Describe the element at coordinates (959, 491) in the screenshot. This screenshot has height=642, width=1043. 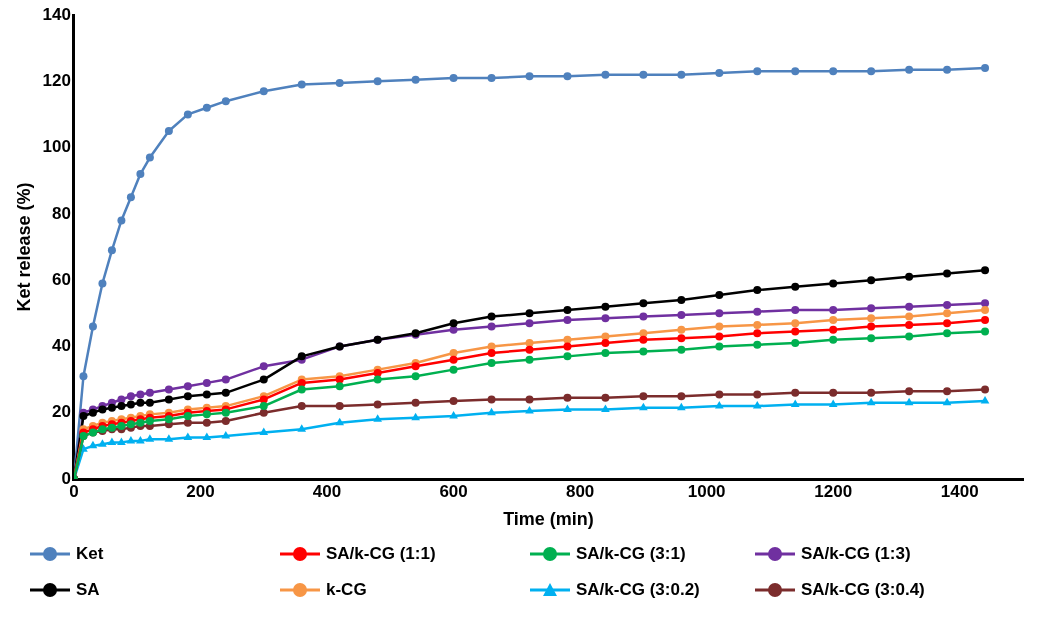
I see `x-tick-label: 1400` at that location.